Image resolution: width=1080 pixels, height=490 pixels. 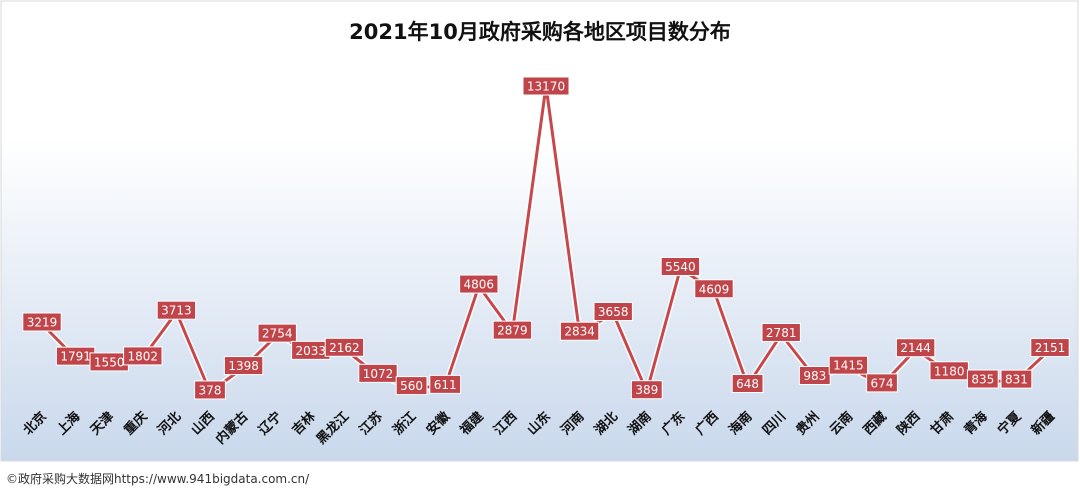 I want to click on data-label-value: 2879, so click(x=512, y=331).